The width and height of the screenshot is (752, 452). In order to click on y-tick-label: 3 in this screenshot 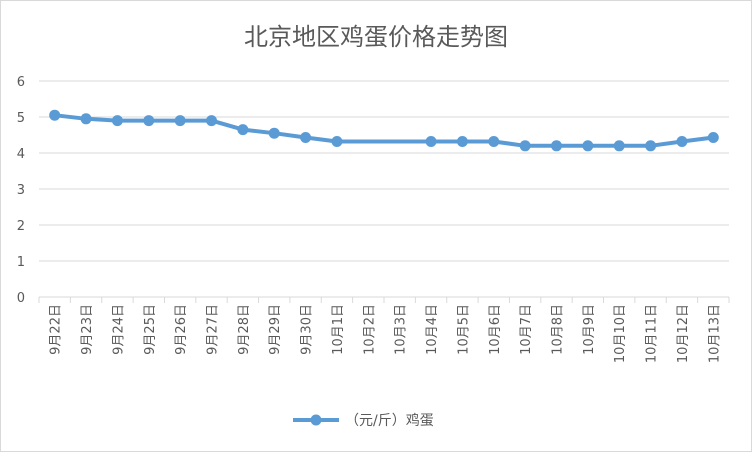, I will do `click(21, 190)`.